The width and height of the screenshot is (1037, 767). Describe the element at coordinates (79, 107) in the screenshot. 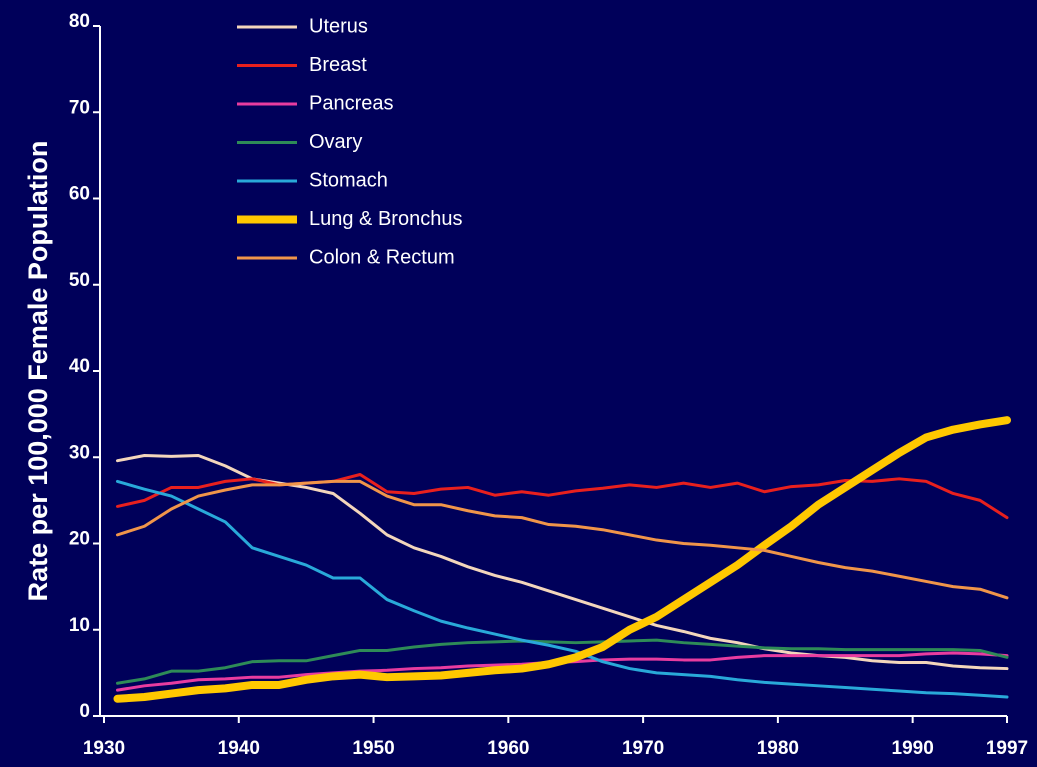

I see `y-tick-label: 70` at that location.